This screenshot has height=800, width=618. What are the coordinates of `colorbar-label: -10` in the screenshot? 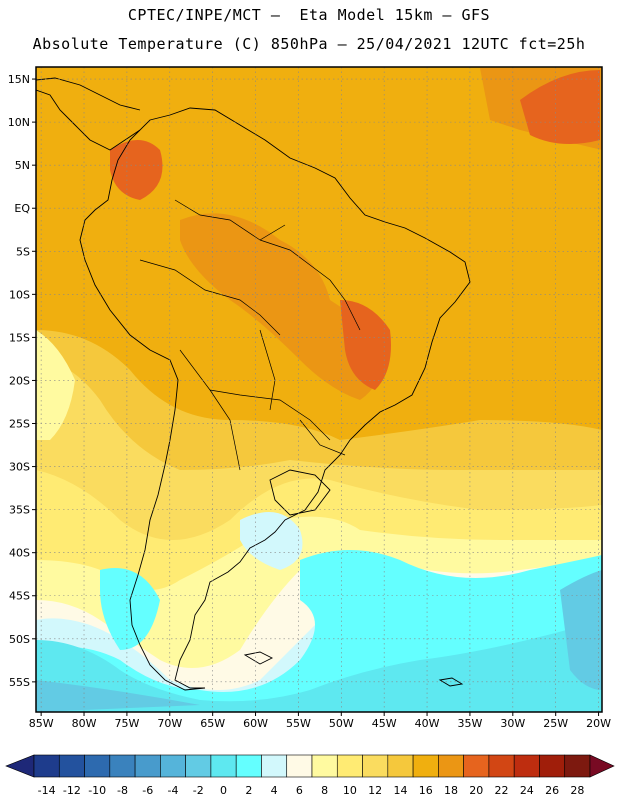 It's located at (97, 790).